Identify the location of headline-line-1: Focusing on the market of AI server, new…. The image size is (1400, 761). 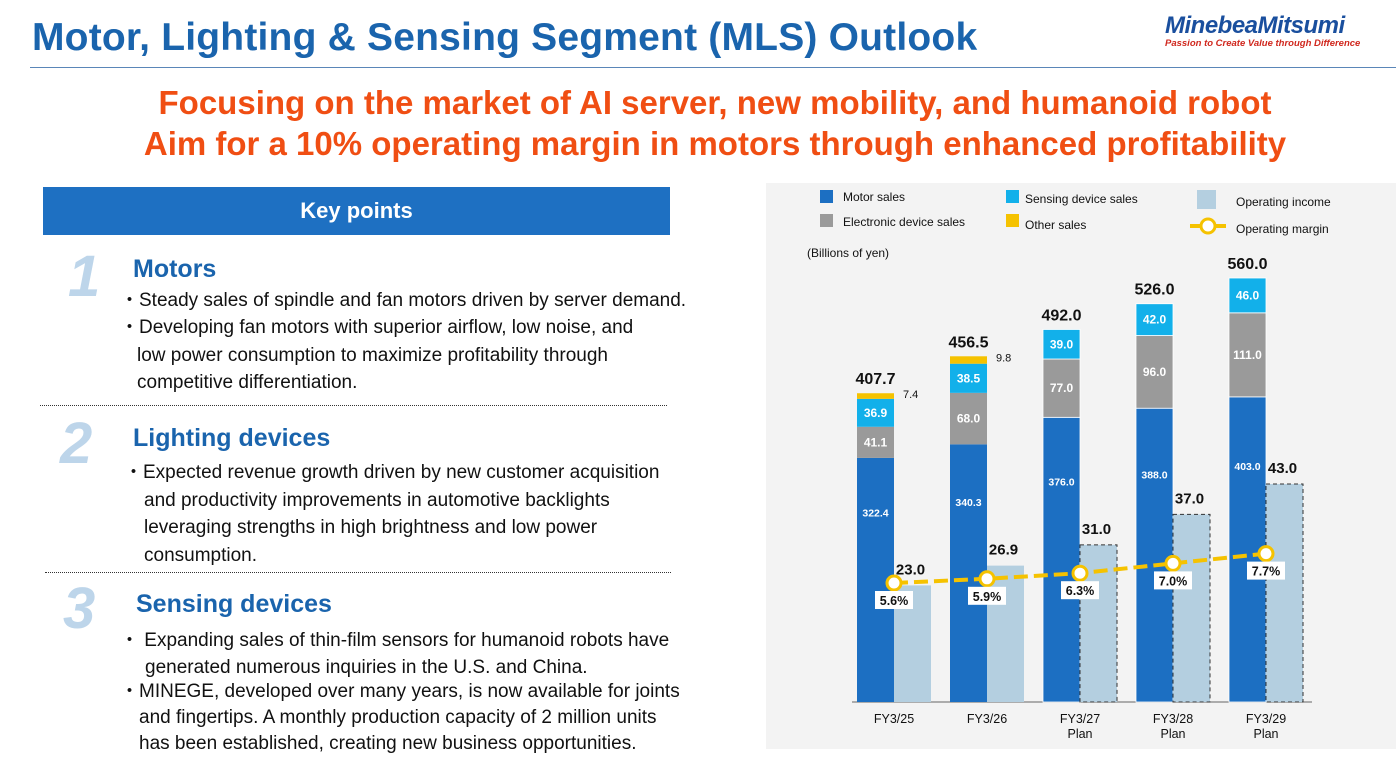
(715, 102).